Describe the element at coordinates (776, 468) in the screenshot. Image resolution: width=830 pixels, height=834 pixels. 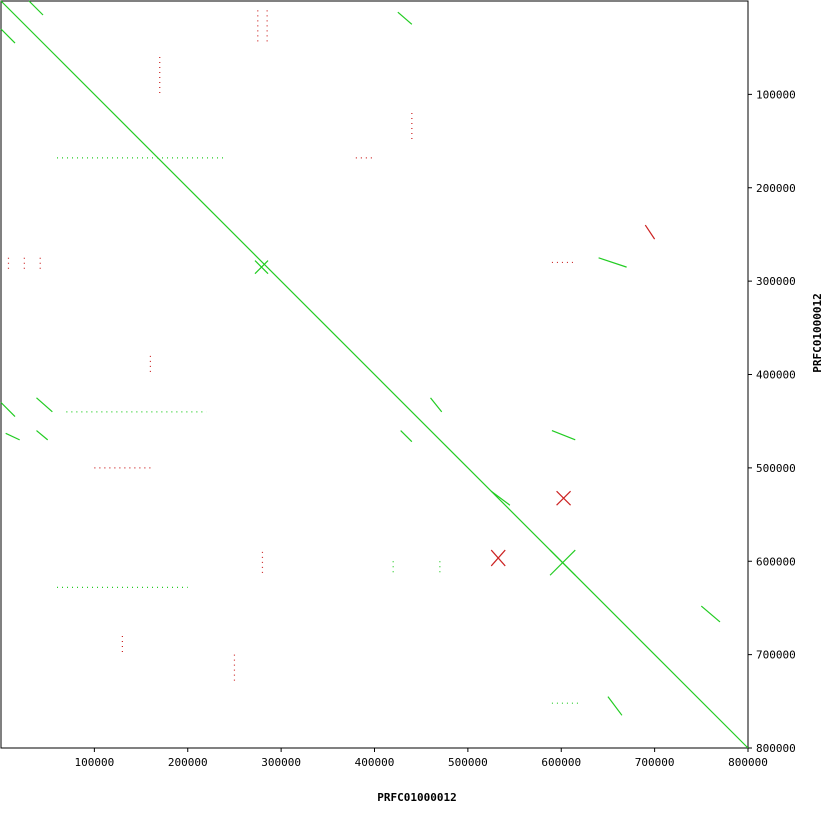
I see `y-tick-label: 500000` at that location.